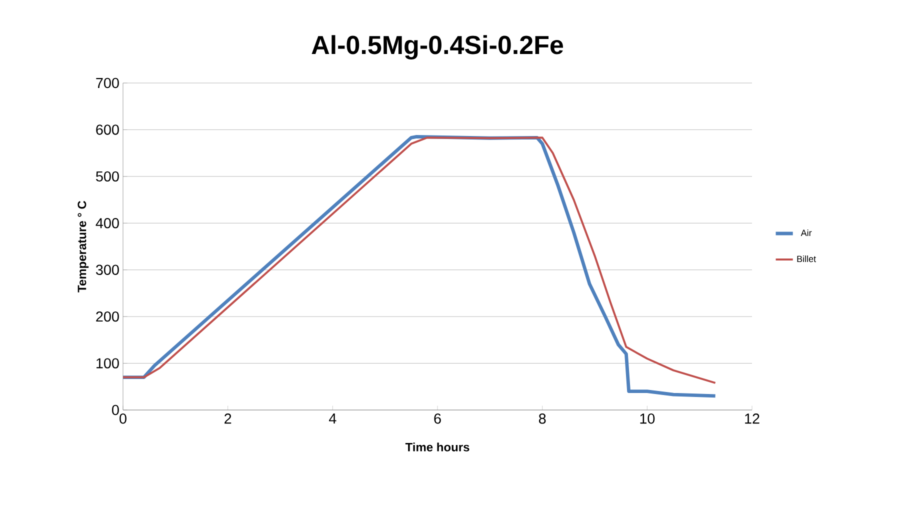 The width and height of the screenshot is (923, 517). What do you see at coordinates (542, 419) in the screenshot?
I see `x-tick-label: 8` at bounding box center [542, 419].